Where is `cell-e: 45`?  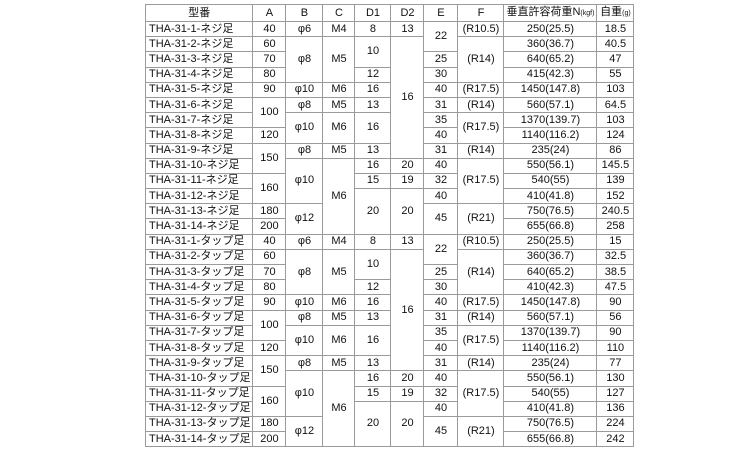 cell-e: 45 is located at coordinates (441, 219).